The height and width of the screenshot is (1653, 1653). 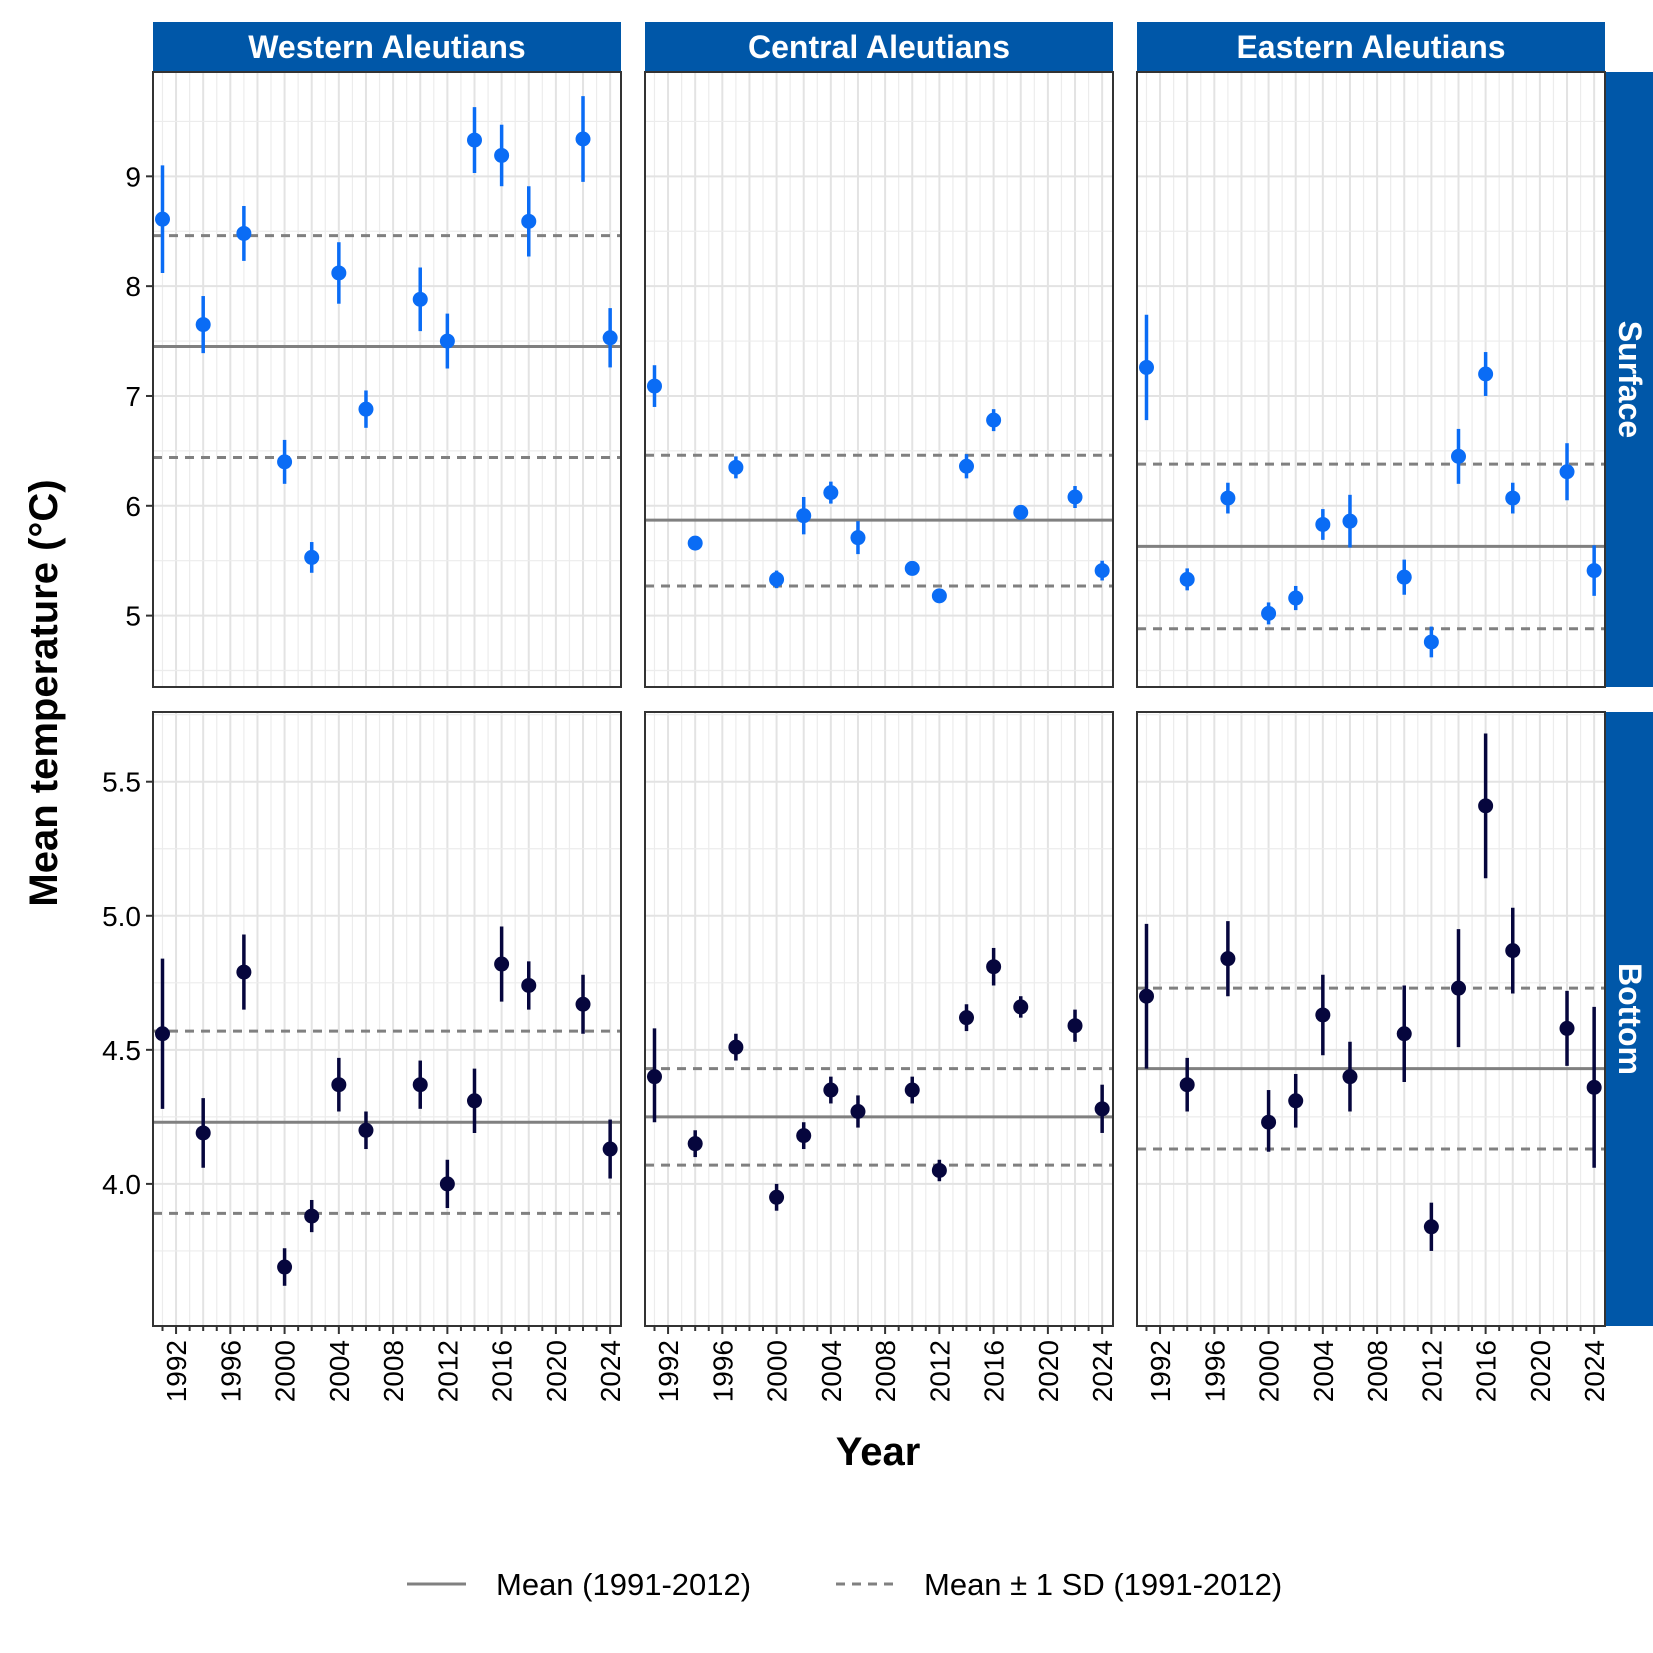 I want to click on strip-label-surface: Surface, so click(x=1630, y=379).